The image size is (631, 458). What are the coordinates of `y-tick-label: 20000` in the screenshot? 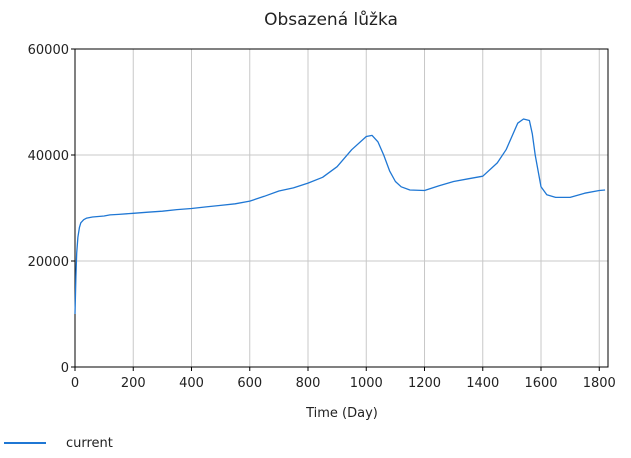 It's located at (48, 262).